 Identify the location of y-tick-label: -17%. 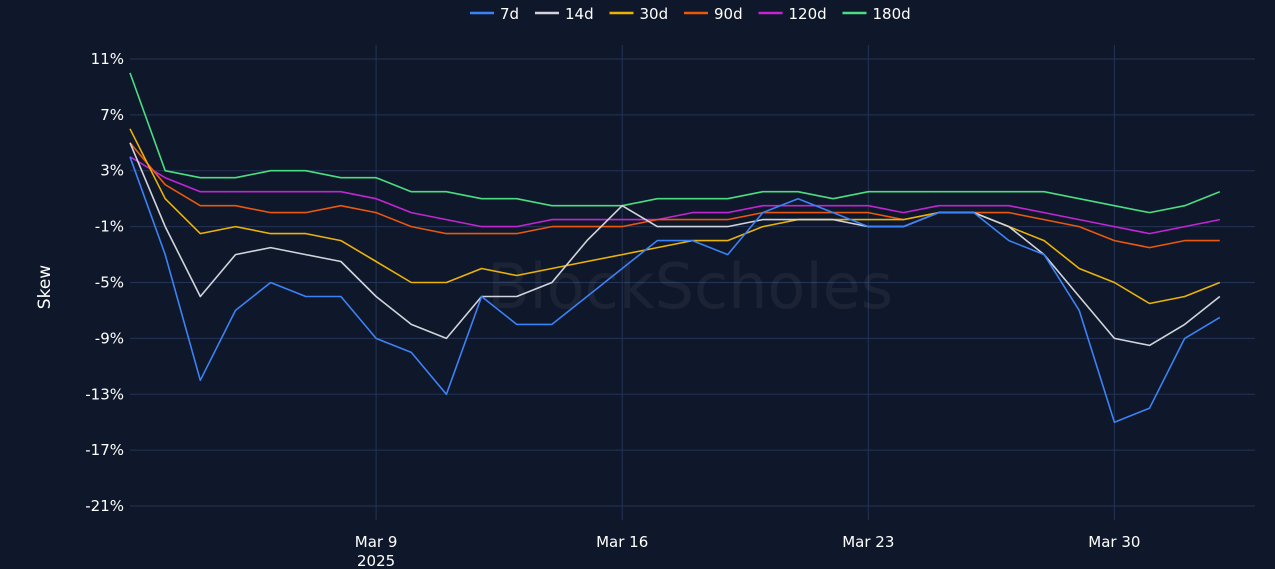
(104, 450).